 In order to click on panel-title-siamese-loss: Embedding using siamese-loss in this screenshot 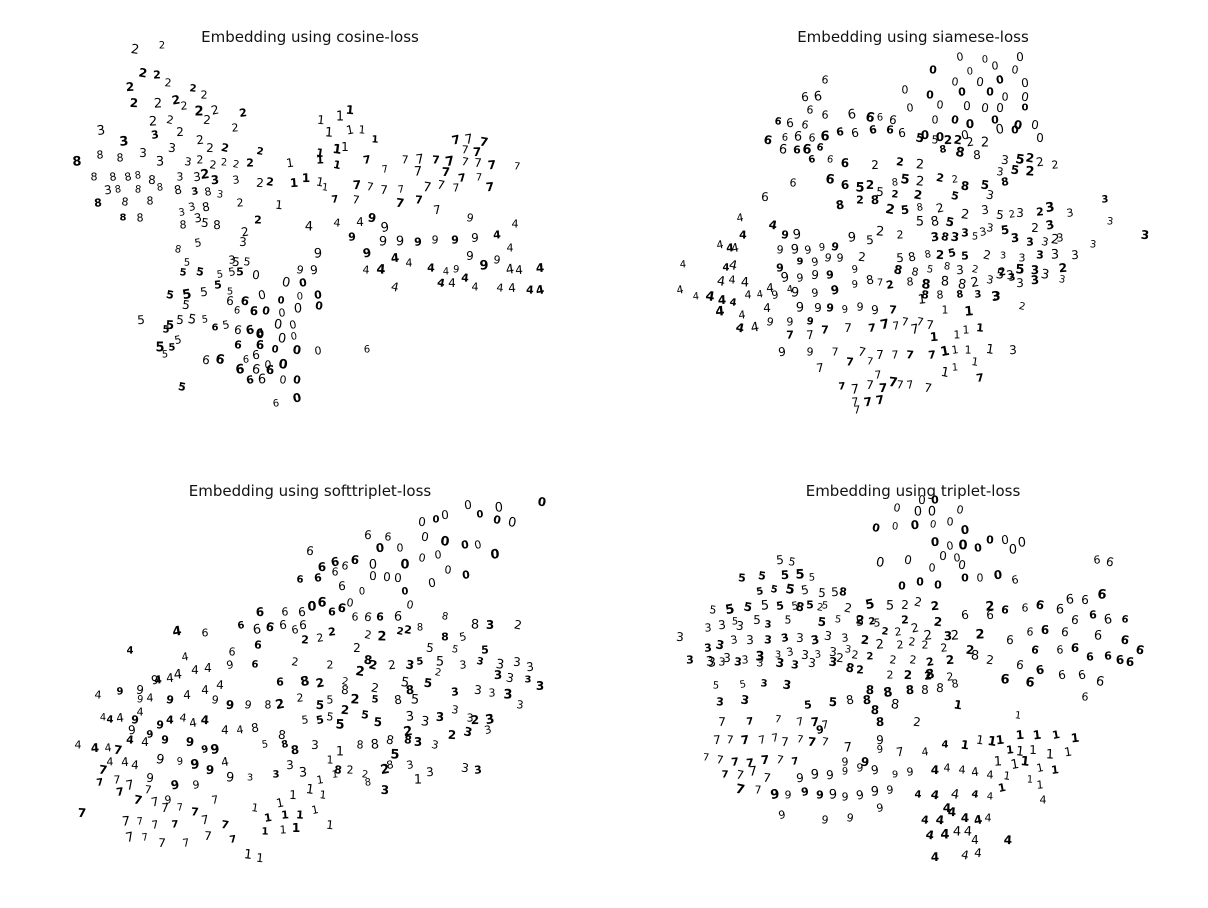, I will do `click(913, 37)`.